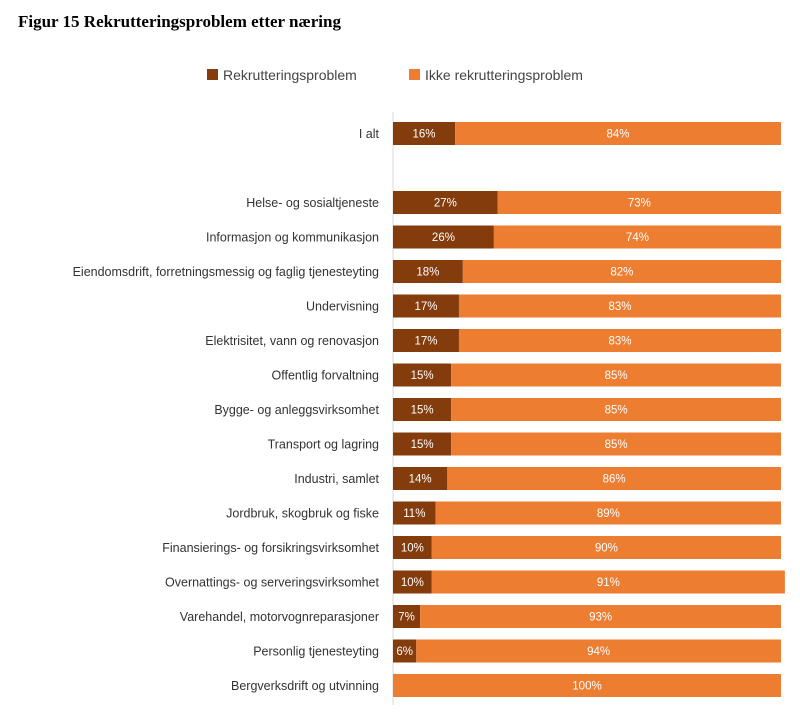  I want to click on bar-rekrutteringsproblem-overnattings-og-serveringsvirksomhet, so click(412, 582).